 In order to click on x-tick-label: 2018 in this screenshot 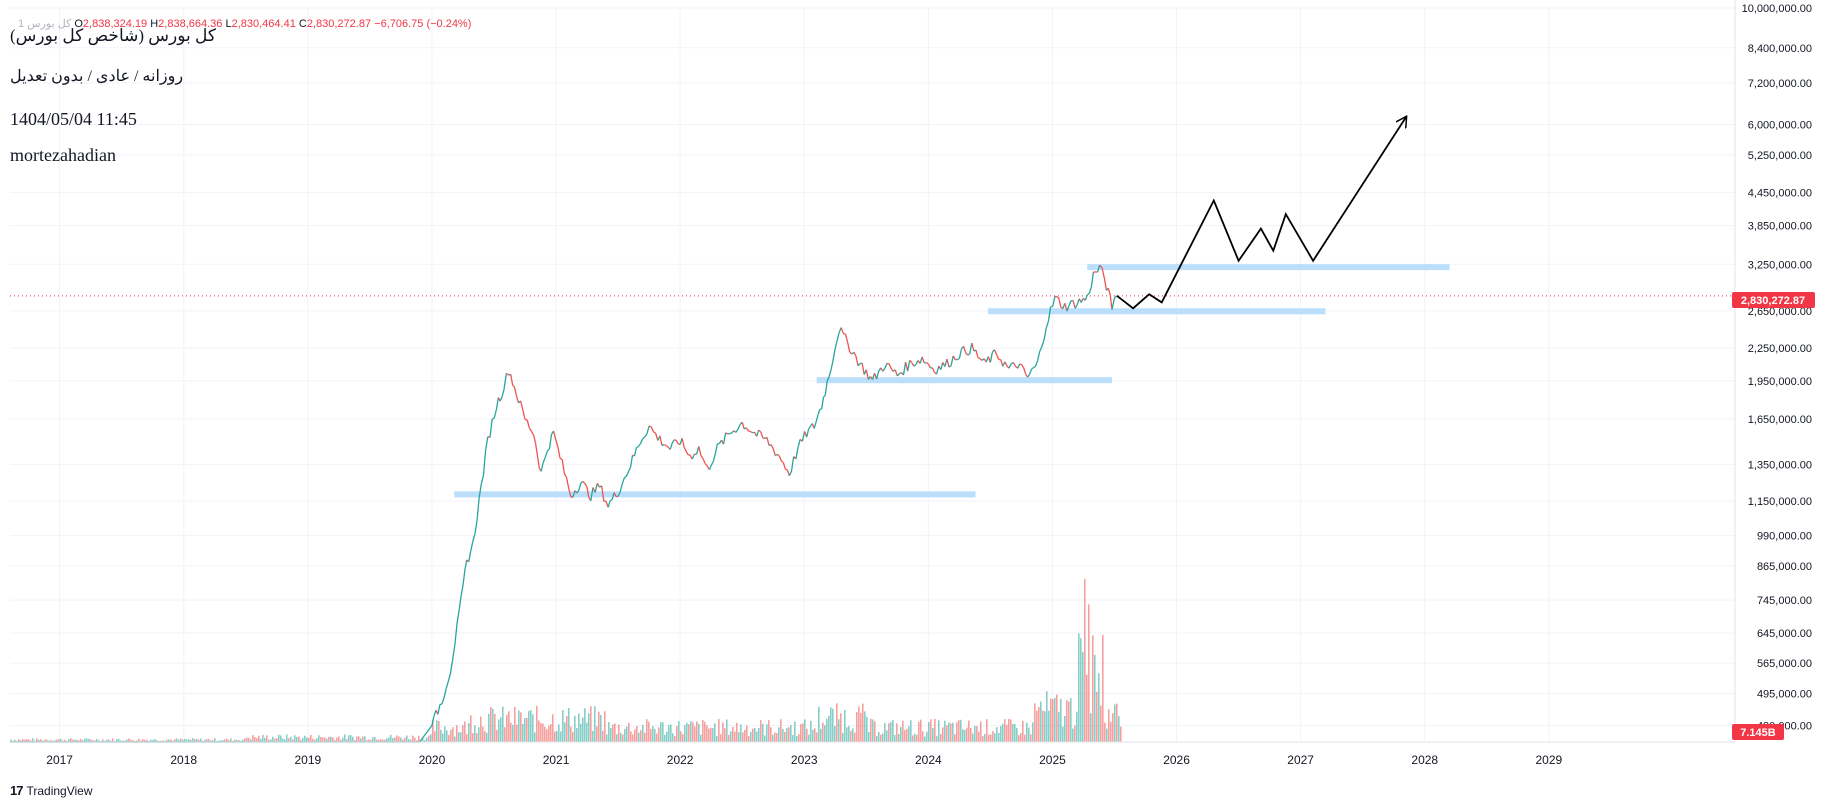, I will do `click(183, 760)`.